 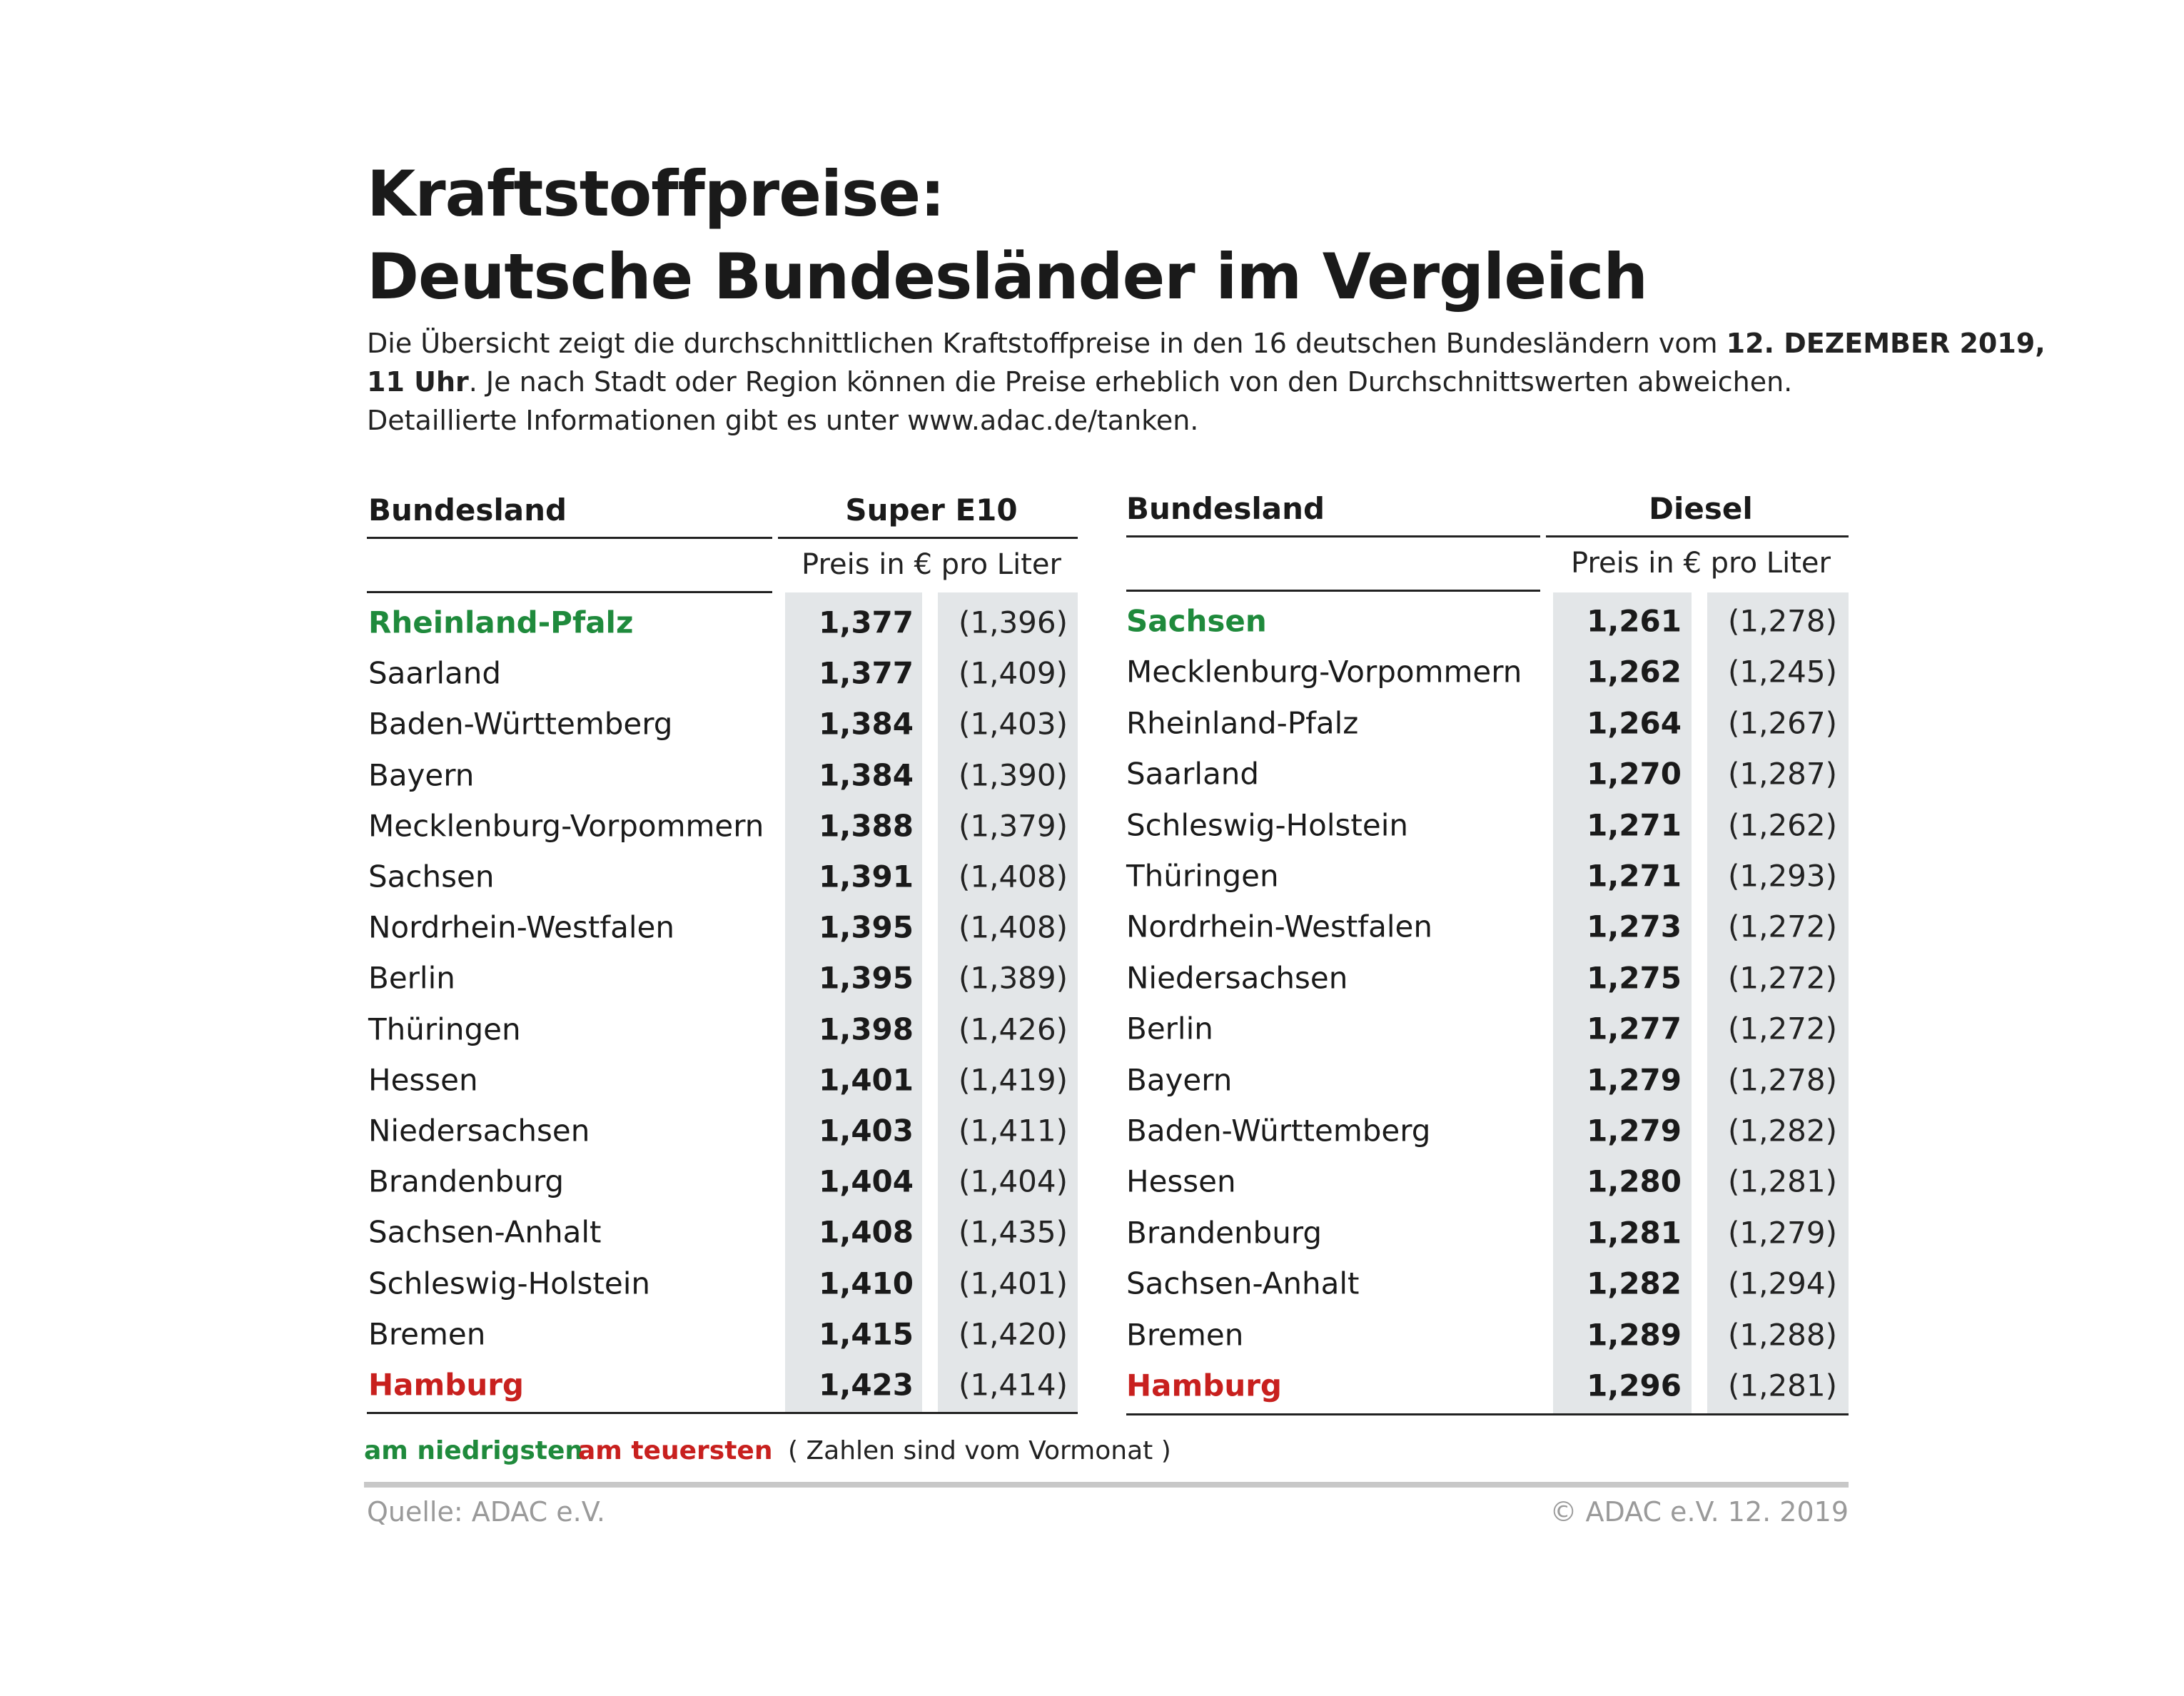 I want to click on table-row: Sachsen-Anhalt 1,282 (1,294), so click(x=1487, y=1283).